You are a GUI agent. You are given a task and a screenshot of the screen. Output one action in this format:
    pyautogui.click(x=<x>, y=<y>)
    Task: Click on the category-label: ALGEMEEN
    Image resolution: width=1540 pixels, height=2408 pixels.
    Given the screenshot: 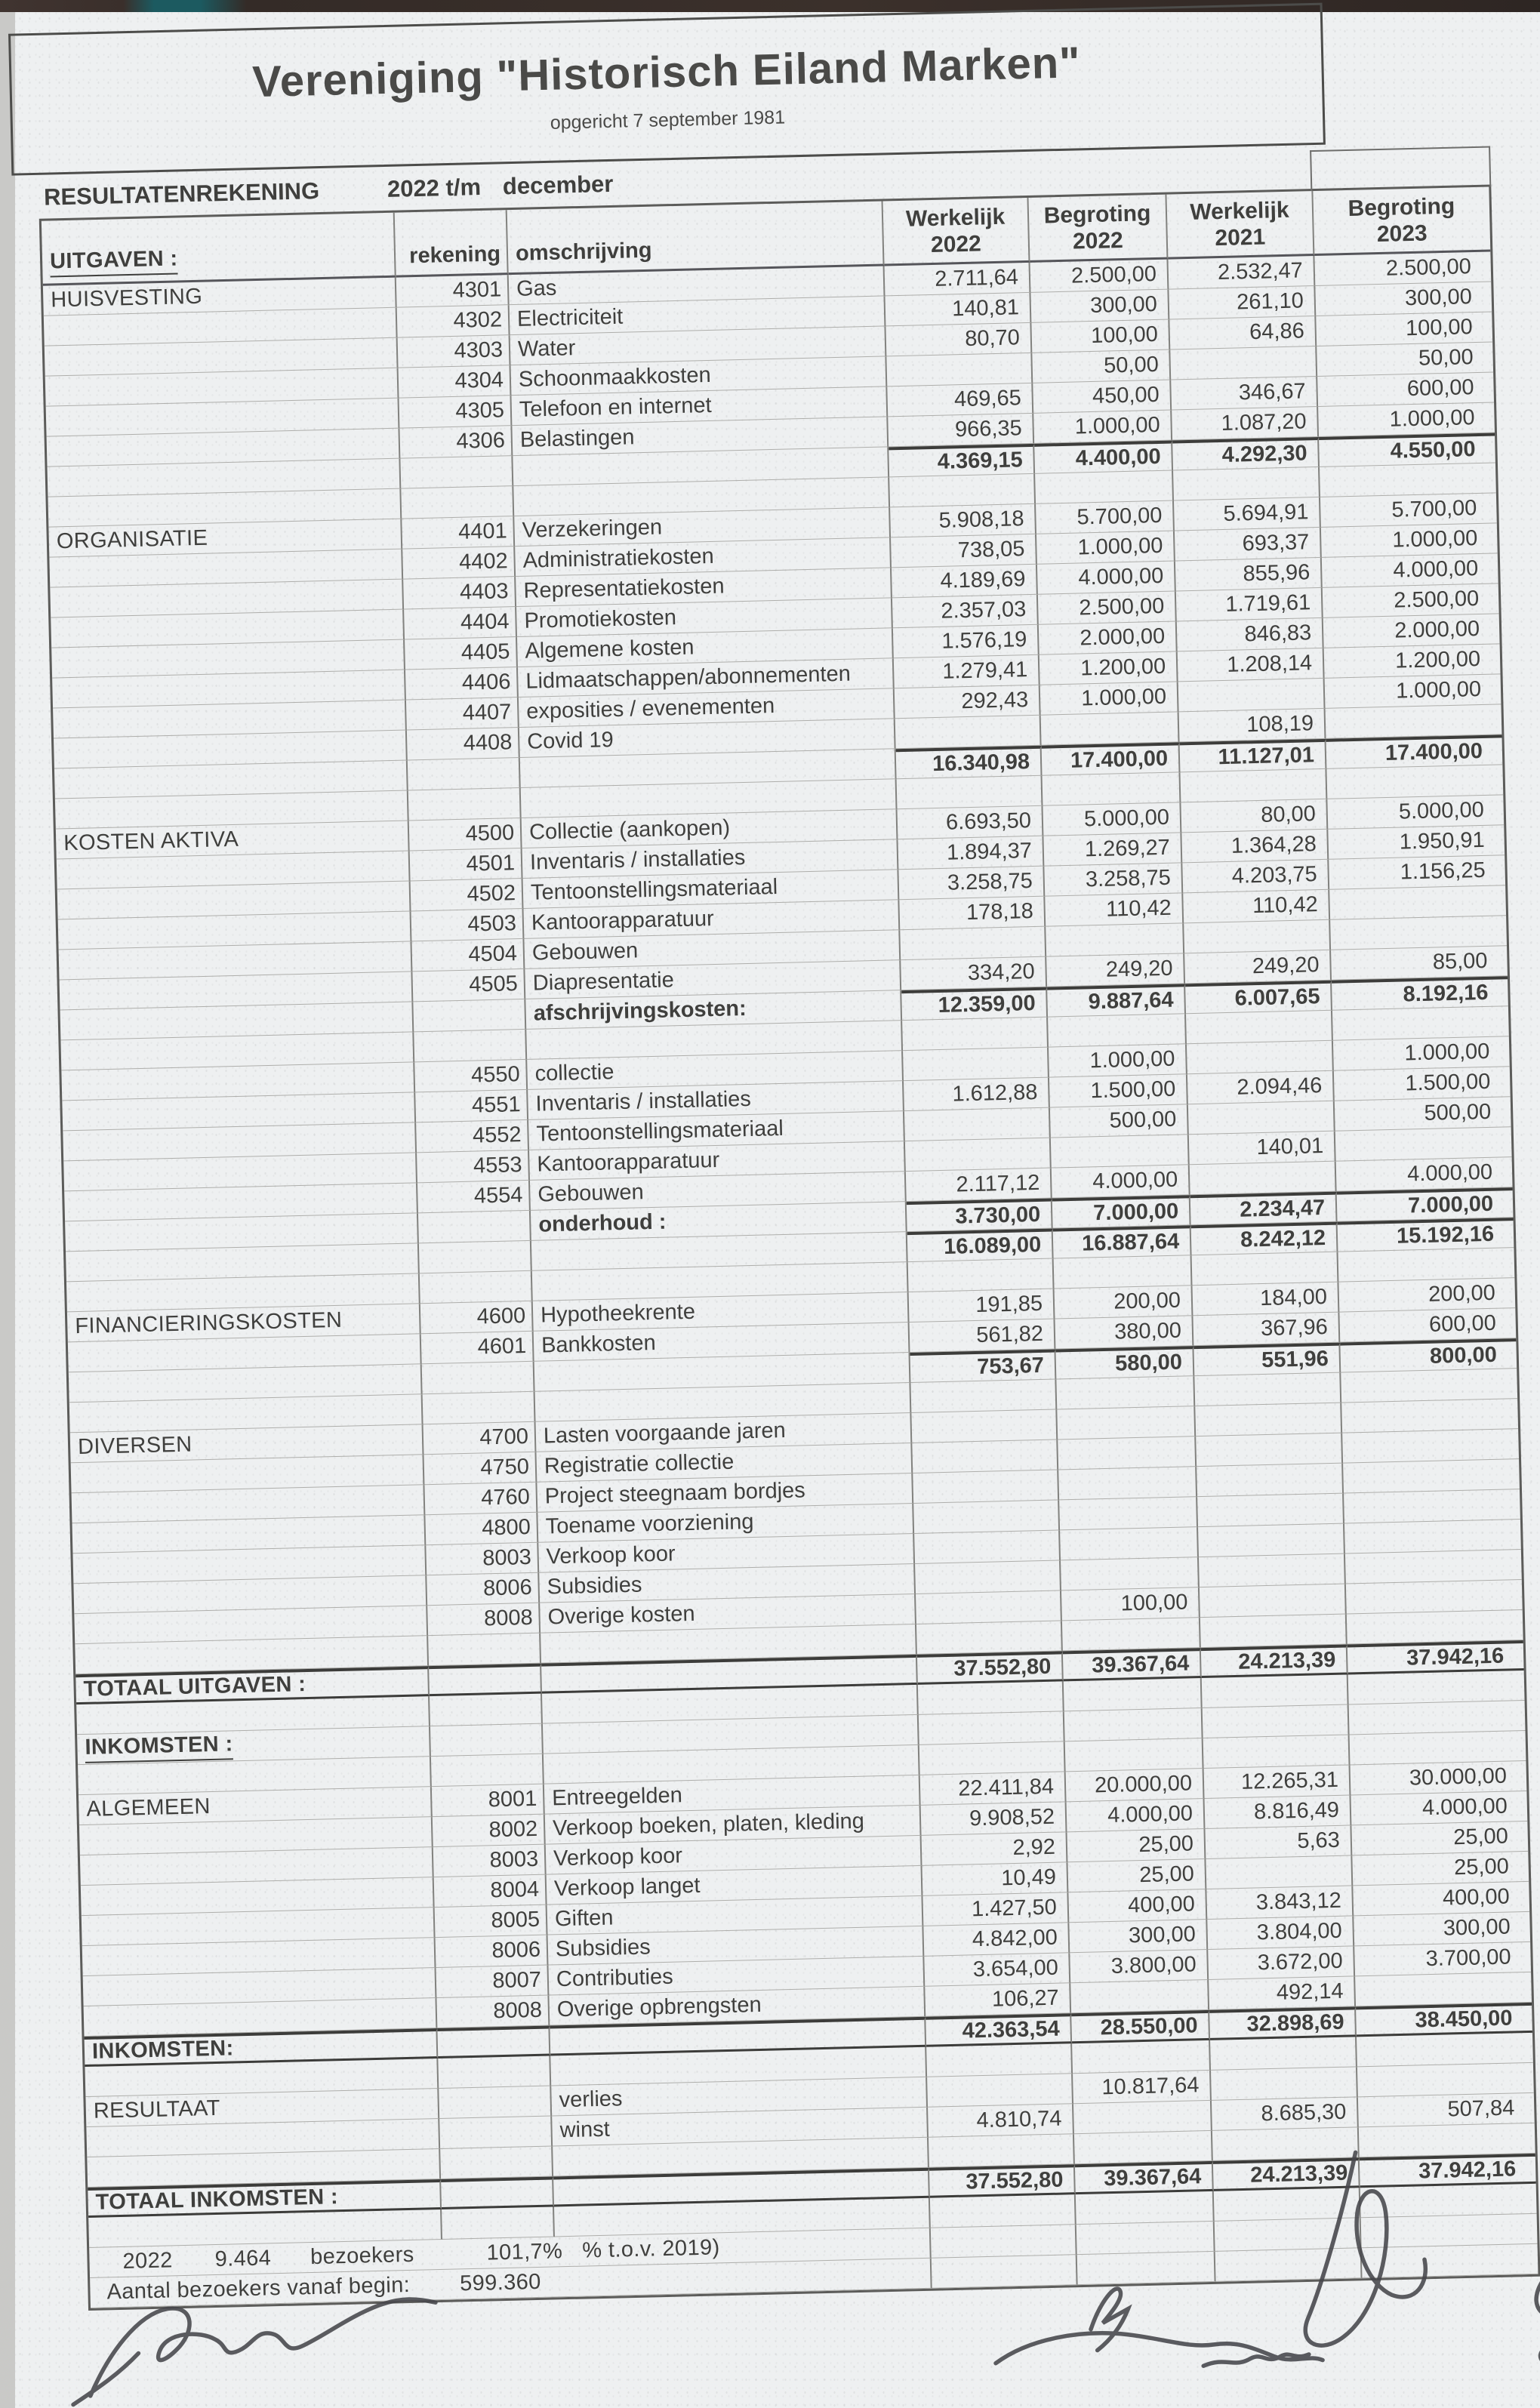 What is the action you would take?
    pyautogui.click(x=148, y=1807)
    